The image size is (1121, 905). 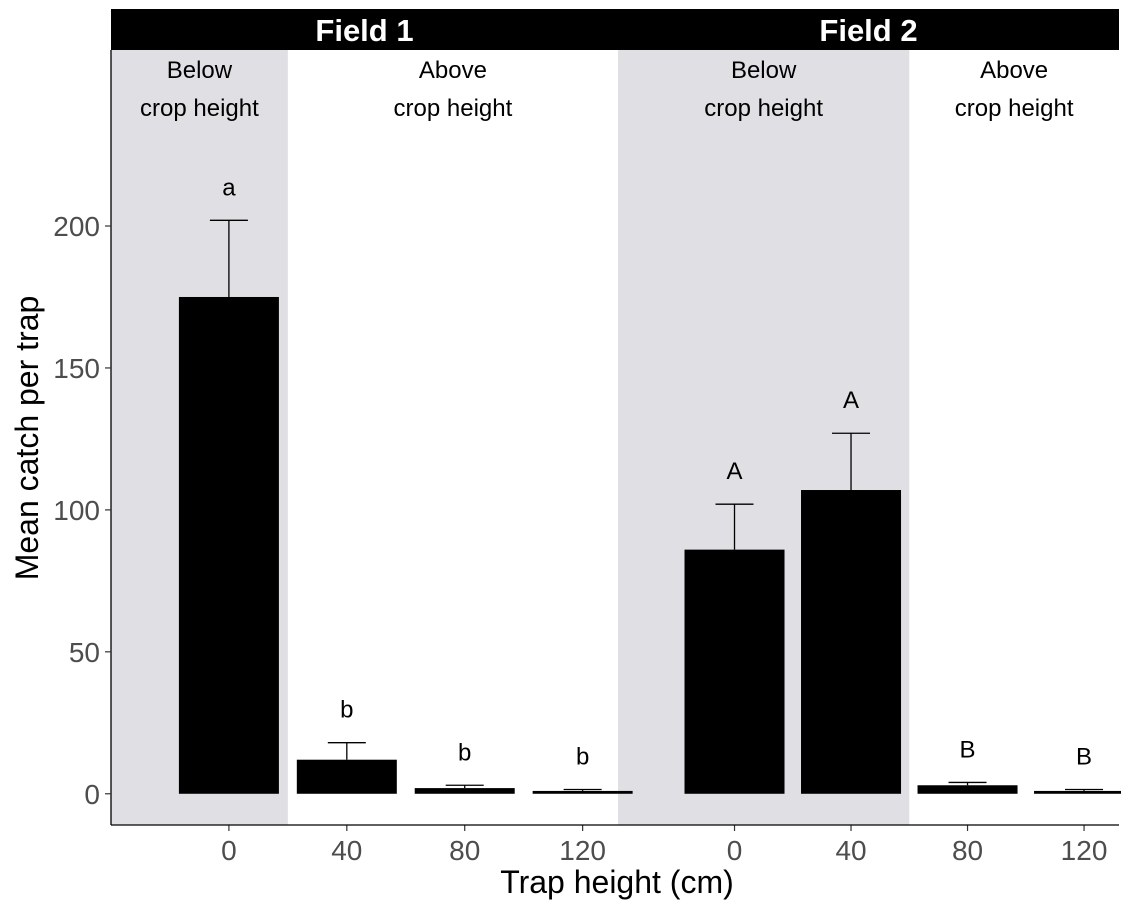 I want to click on panel-title: Field 2, so click(x=868, y=30).